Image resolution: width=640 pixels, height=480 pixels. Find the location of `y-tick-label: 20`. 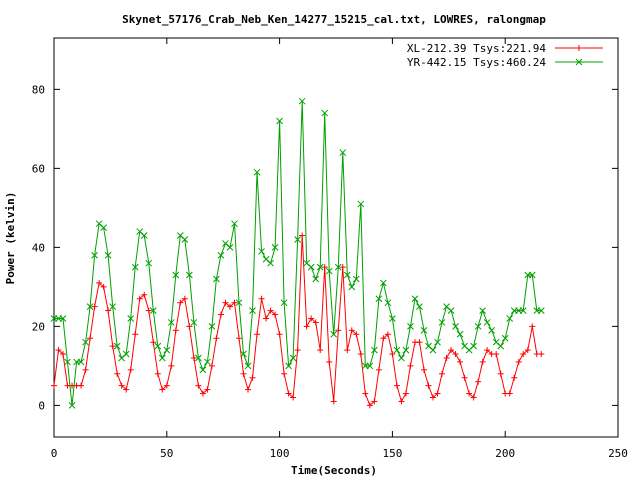

y-tick-label: 20 is located at coordinates (38, 326).